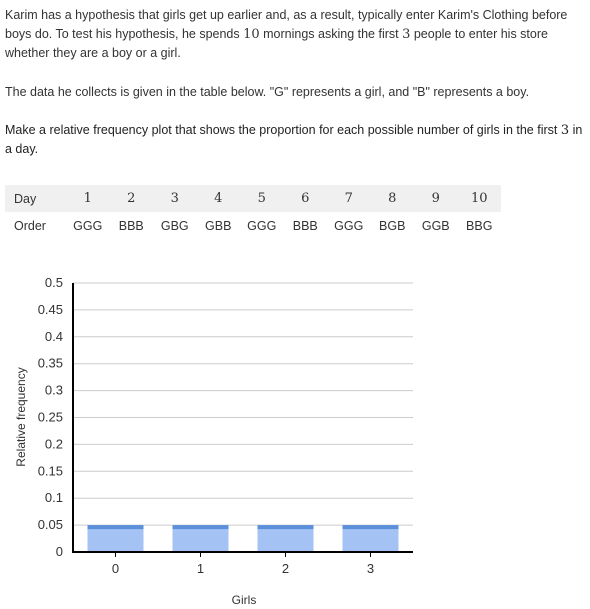 This screenshot has height=609, width=590. What do you see at coordinates (262, 198) in the screenshot?
I see `day-cell: 5` at bounding box center [262, 198].